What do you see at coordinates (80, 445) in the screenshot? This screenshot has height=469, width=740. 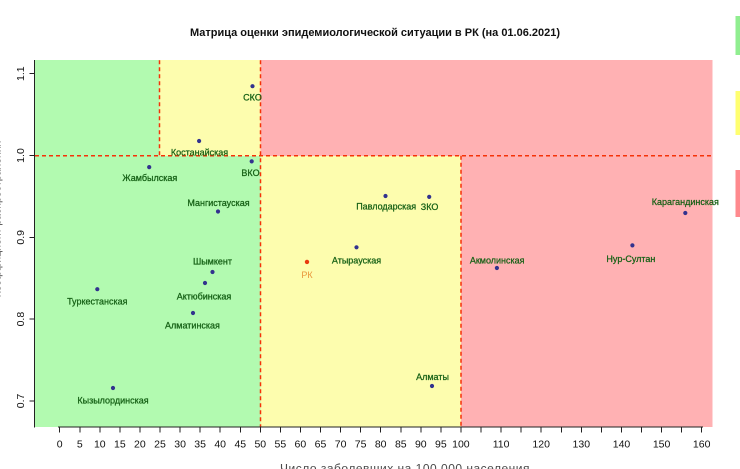 I see `svg-text: 5` at bounding box center [80, 445].